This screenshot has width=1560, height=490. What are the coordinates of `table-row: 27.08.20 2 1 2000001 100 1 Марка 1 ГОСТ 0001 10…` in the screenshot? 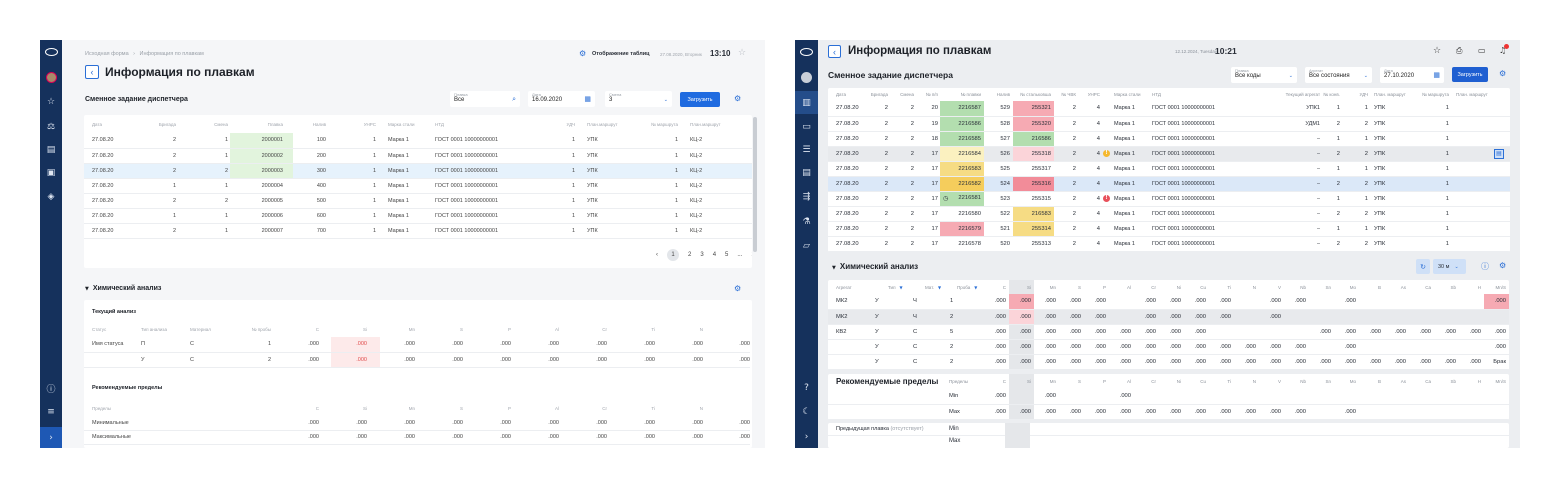 It's located at (418, 141).